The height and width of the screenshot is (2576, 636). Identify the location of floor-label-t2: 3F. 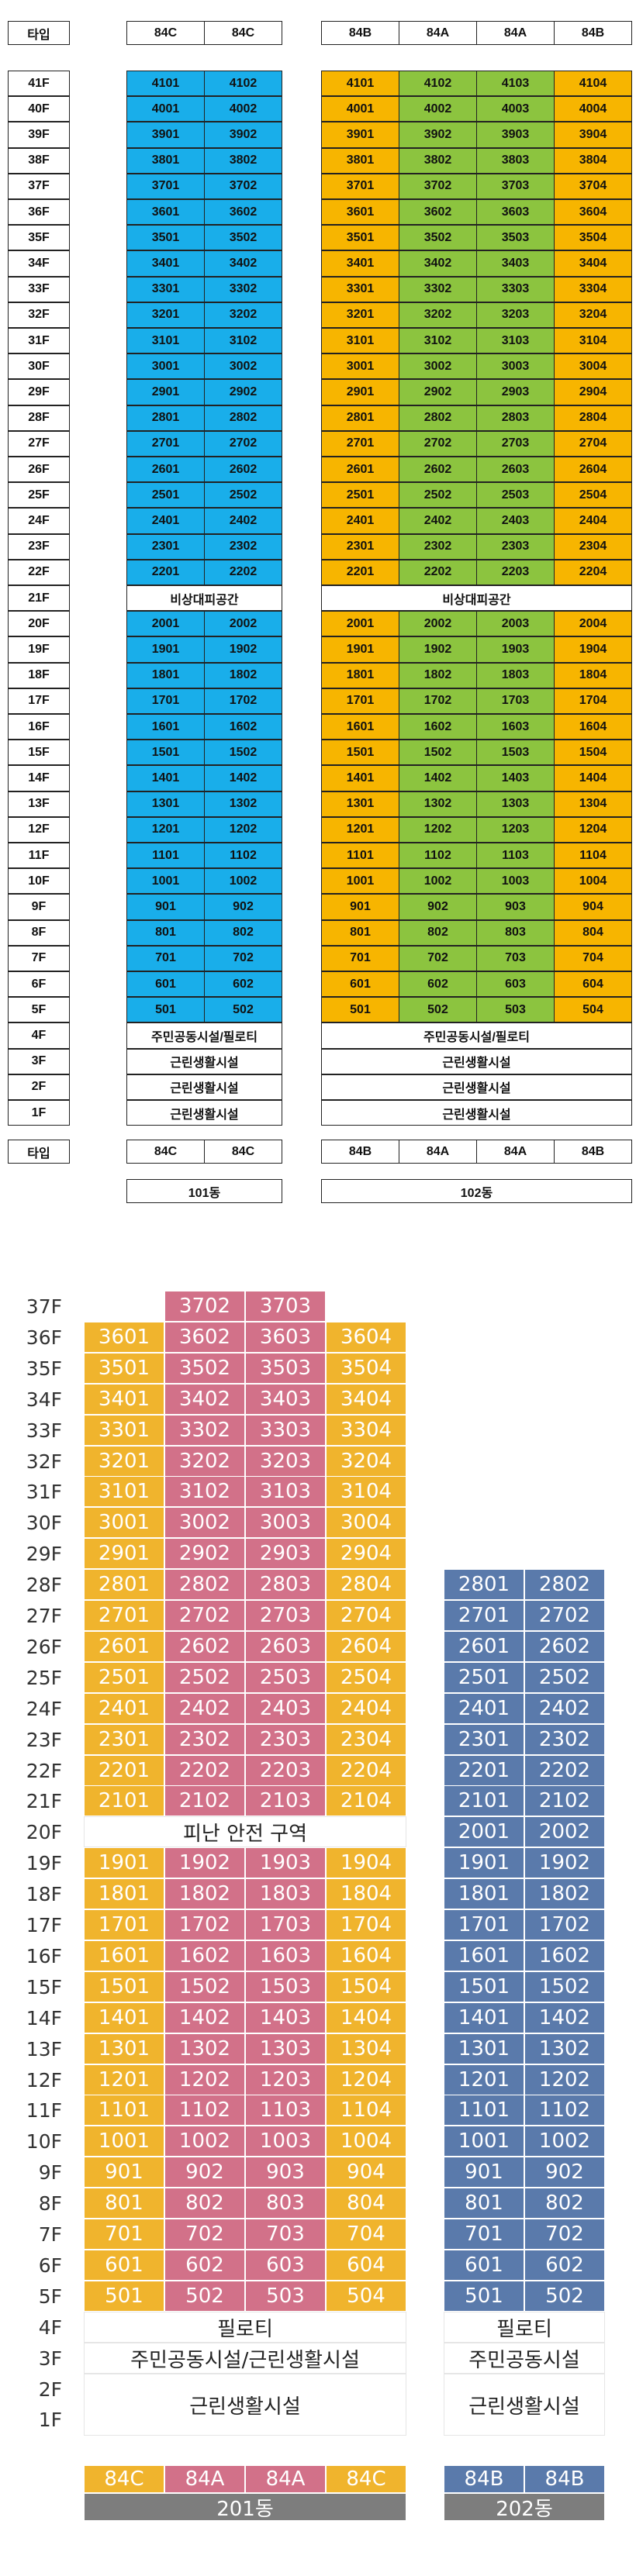
(50, 2358).